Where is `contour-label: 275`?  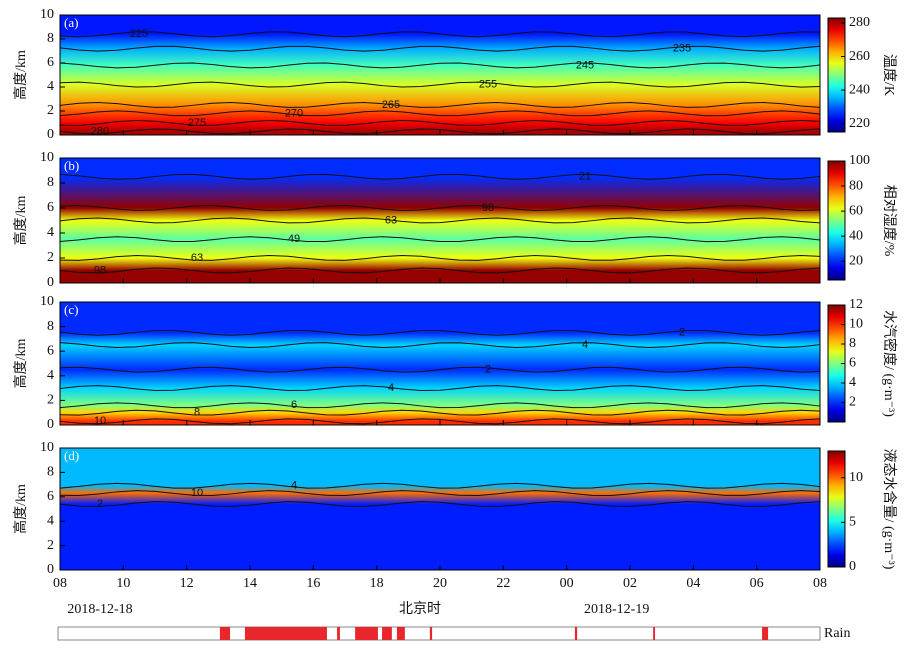
contour-label: 275 is located at coordinates (197, 123).